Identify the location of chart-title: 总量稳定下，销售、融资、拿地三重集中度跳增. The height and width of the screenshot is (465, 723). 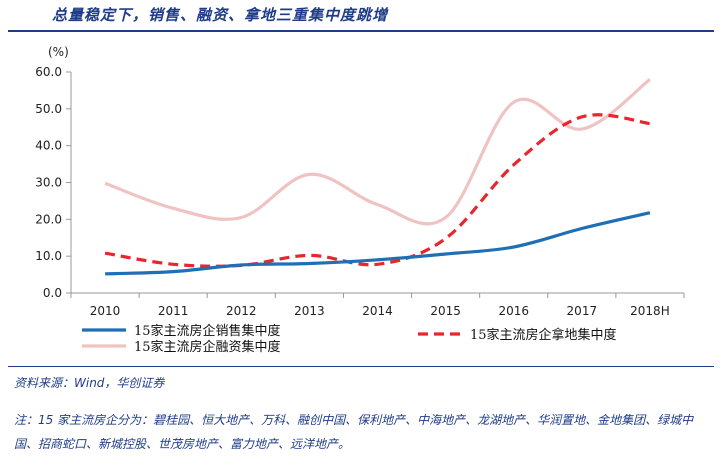
(220, 15).